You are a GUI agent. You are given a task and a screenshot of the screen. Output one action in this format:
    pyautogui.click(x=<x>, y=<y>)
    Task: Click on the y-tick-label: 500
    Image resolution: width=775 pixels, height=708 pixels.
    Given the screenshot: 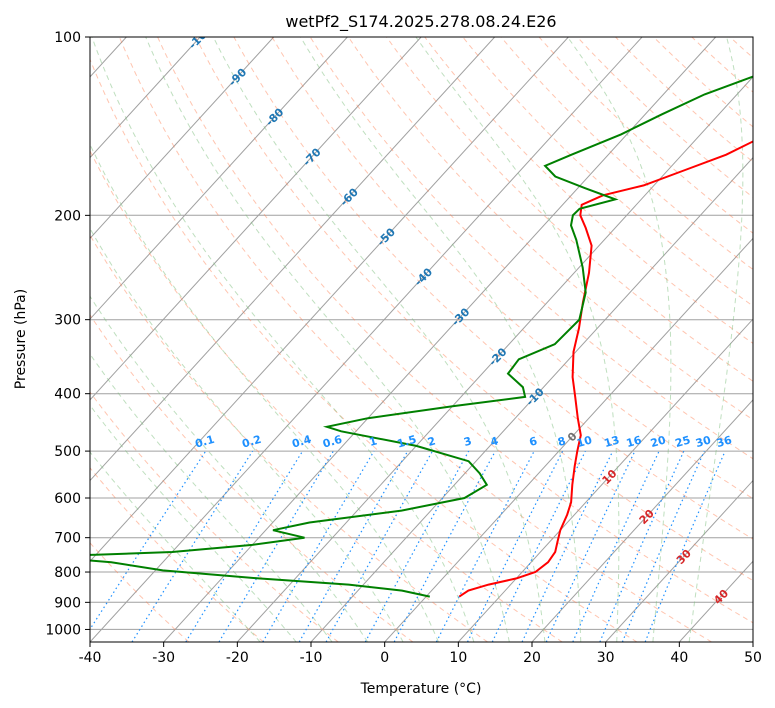 What is the action you would take?
    pyautogui.click(x=67, y=452)
    